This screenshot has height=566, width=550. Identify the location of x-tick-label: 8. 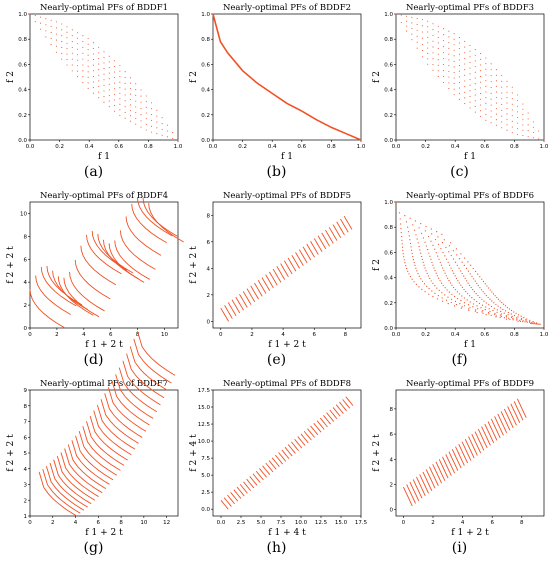
(522, 523).